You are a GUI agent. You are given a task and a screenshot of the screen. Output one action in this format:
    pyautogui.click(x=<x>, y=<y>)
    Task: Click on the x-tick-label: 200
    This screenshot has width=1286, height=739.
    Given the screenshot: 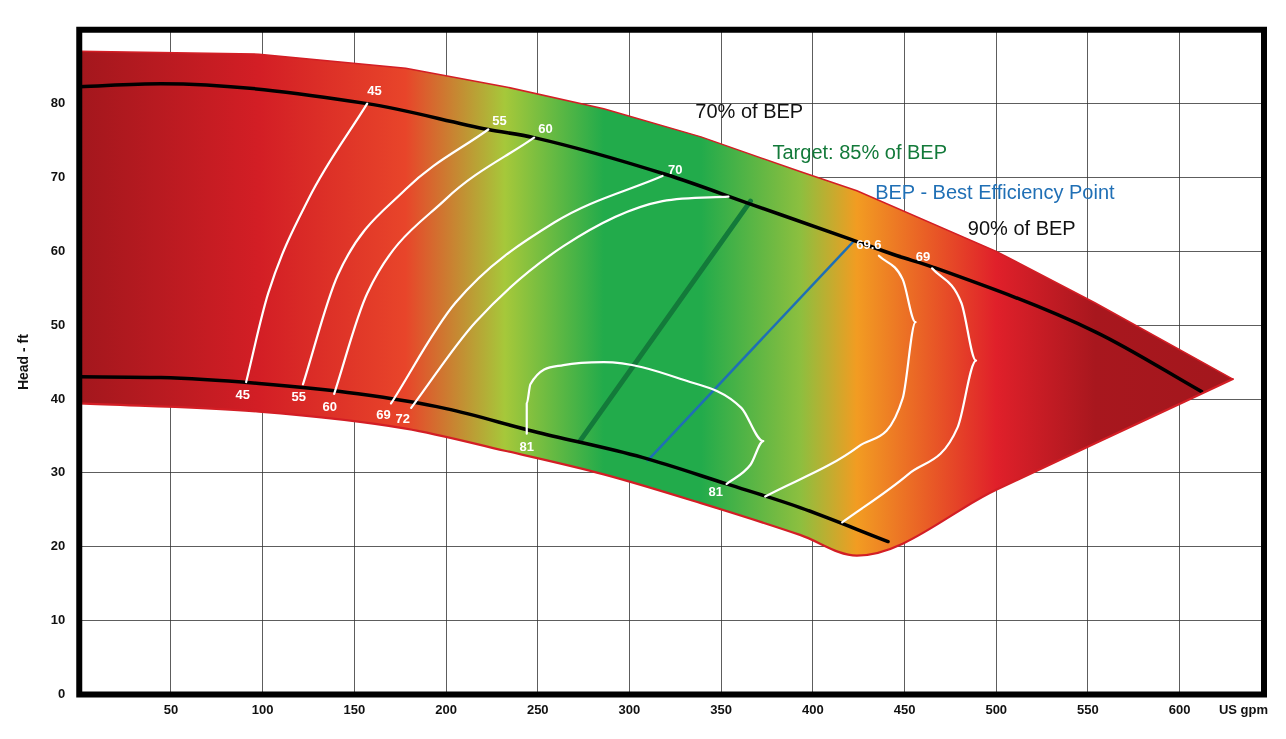 What is the action you would take?
    pyautogui.click(x=446, y=709)
    